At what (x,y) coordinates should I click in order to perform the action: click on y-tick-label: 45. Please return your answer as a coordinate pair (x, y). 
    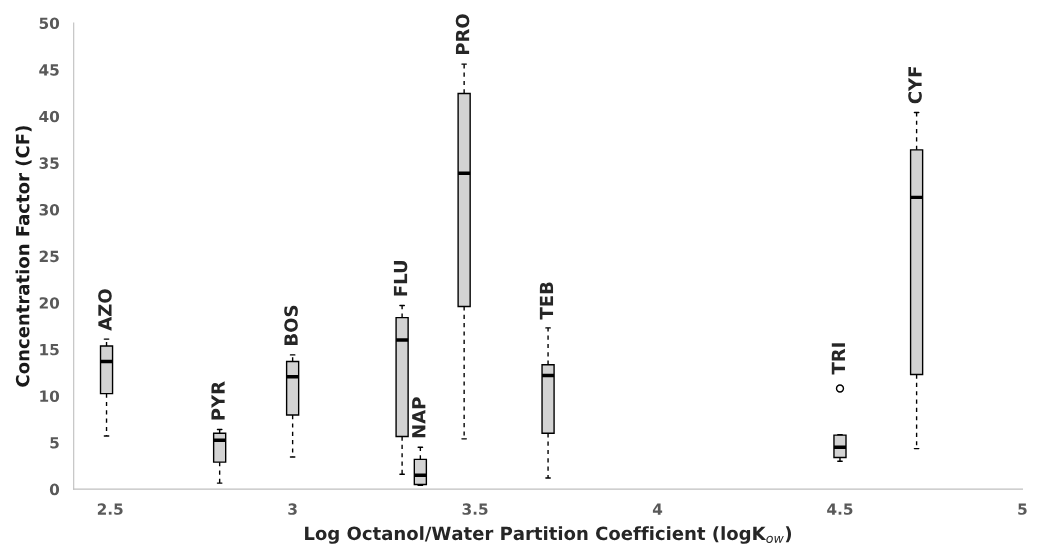
    Looking at the image, I should click on (49, 70).